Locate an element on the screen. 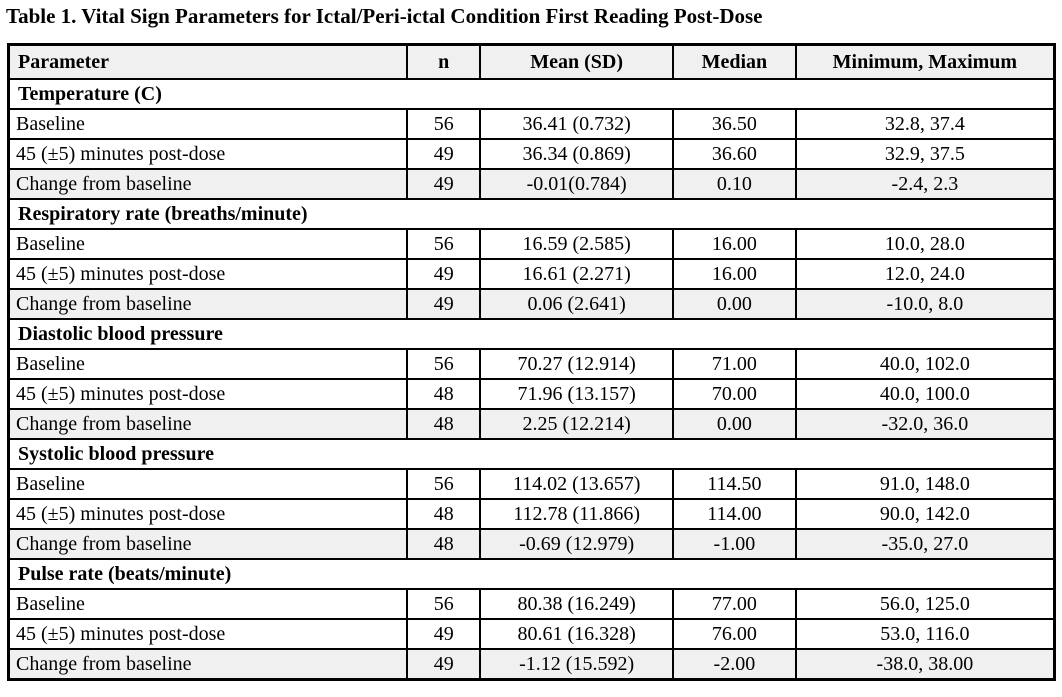 This screenshot has height=697, width=1062. cell-mean-sd: 36.34 (0.869) is located at coordinates (576, 154).